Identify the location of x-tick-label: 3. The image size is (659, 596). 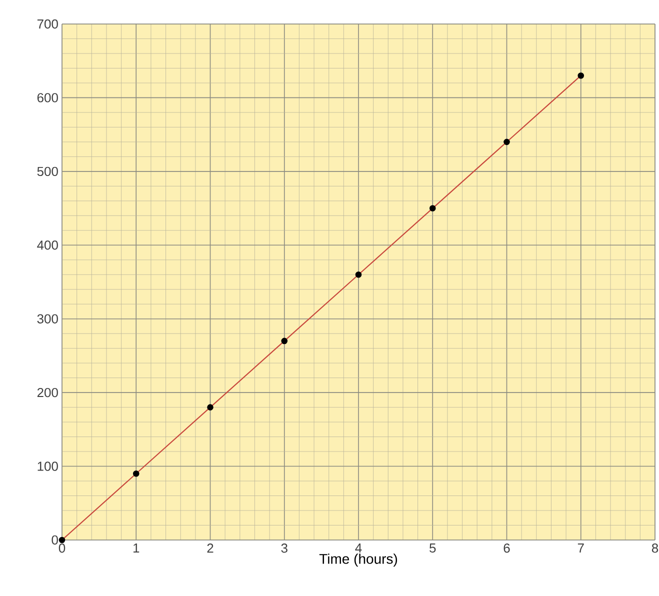
(284, 548).